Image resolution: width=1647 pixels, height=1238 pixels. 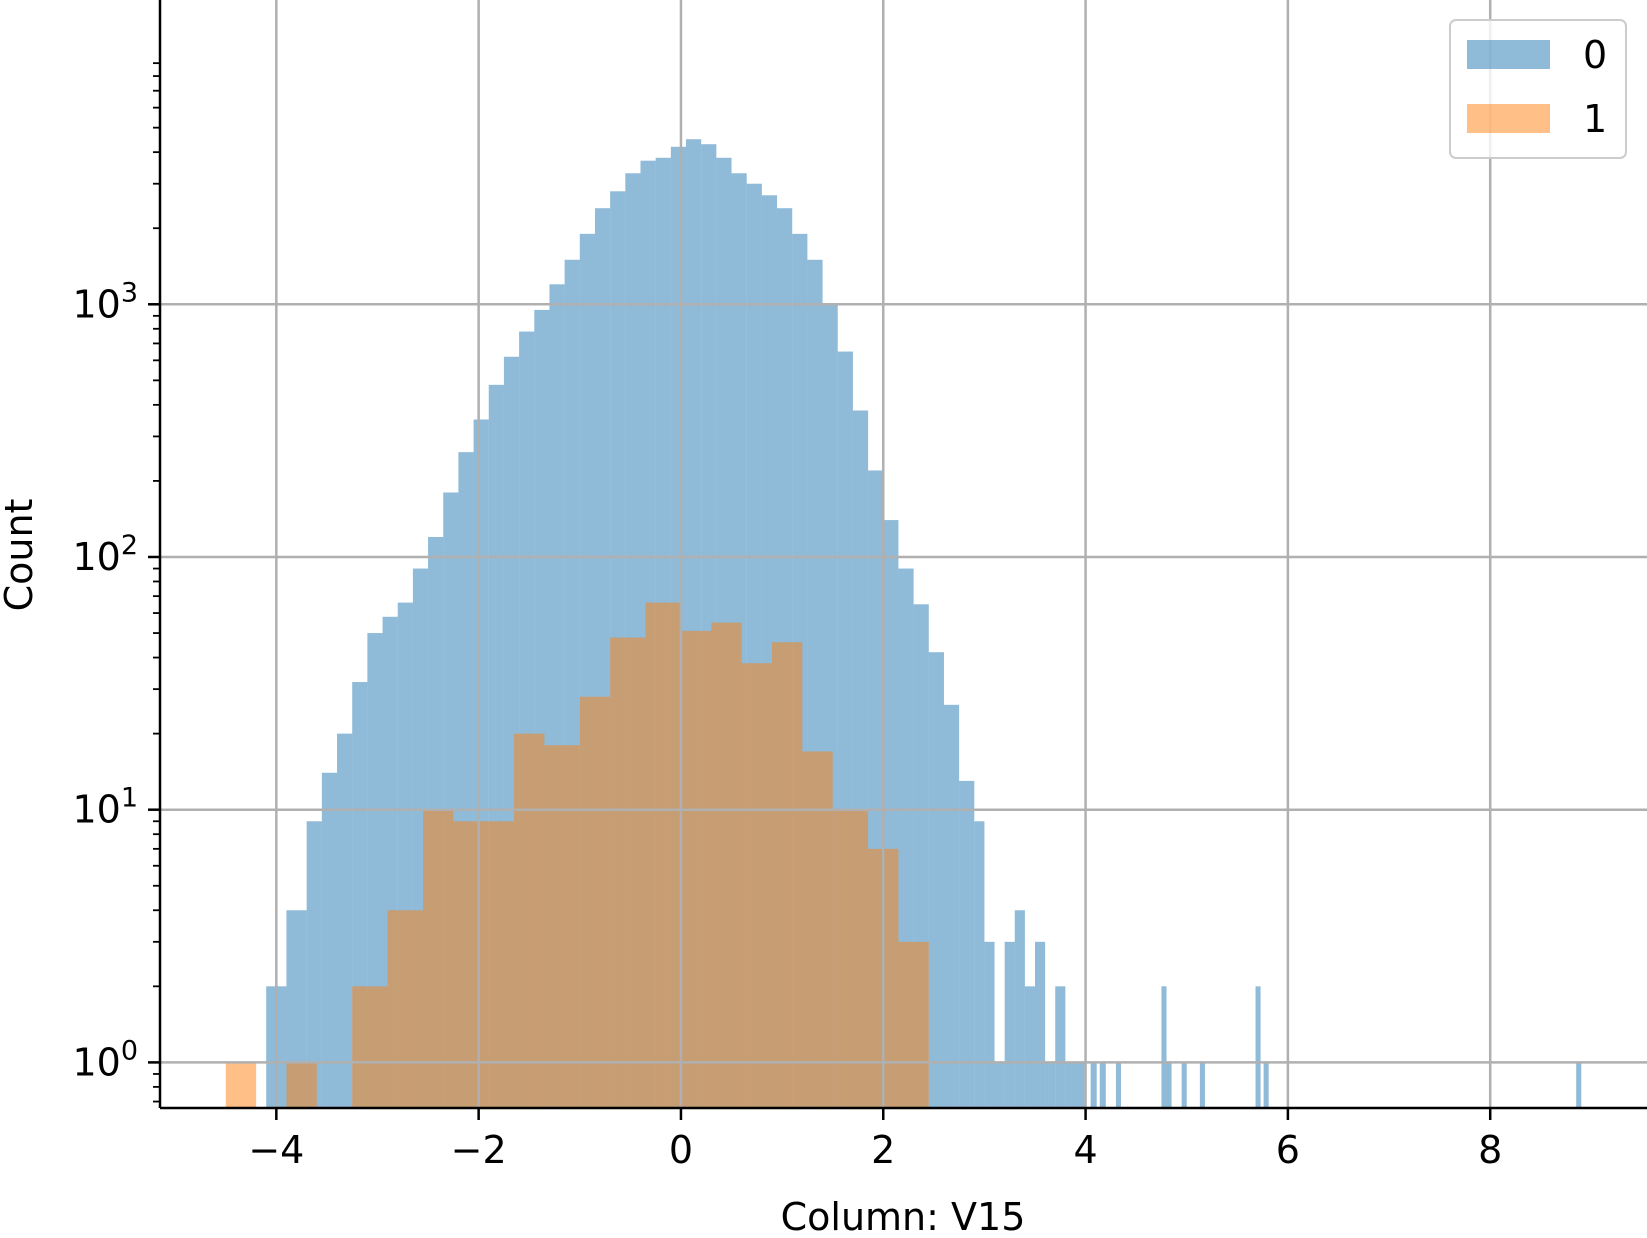 What do you see at coordinates (1085, 1150) in the screenshot?
I see `x-tick-label-4: 4` at bounding box center [1085, 1150].